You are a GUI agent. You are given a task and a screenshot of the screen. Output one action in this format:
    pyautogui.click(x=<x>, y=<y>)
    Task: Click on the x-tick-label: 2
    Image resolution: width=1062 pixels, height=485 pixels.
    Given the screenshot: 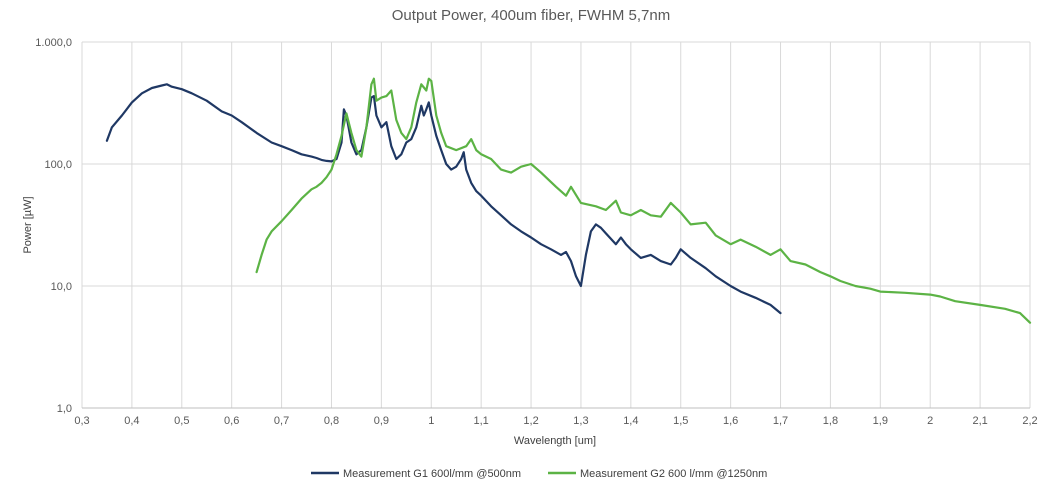 What is the action you would take?
    pyautogui.click(x=930, y=421)
    